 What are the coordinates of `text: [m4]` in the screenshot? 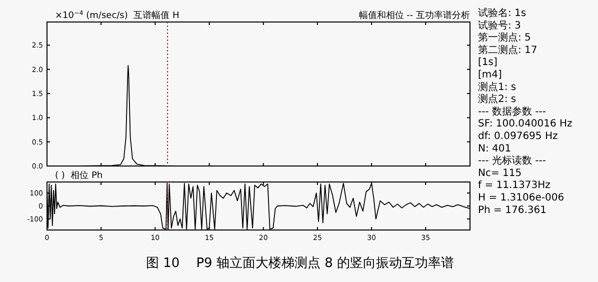 It's located at (490, 75).